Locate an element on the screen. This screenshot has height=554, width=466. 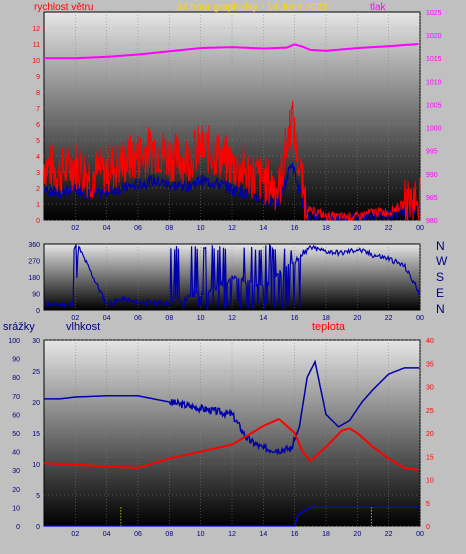
y-tick-label-humidity: 5 is located at coordinates (38, 496).